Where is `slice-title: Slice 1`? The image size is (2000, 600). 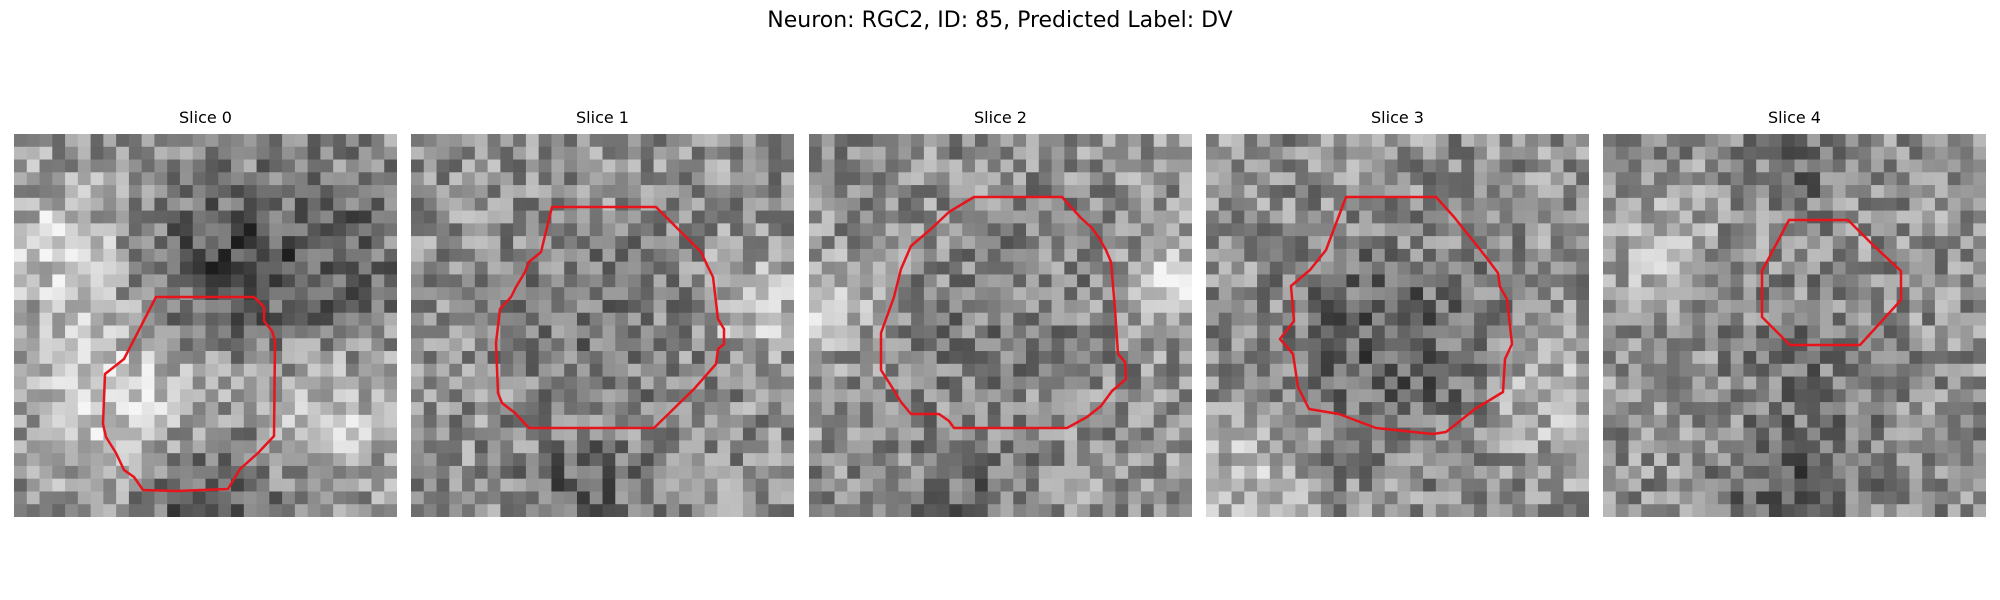
slice-title: Slice 1 is located at coordinates (602, 117).